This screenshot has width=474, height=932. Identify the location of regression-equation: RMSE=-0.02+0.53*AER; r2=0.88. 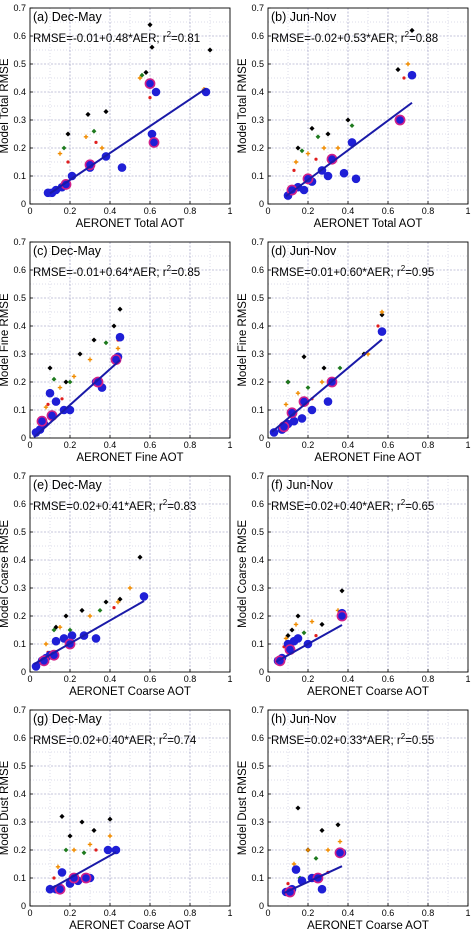
(354, 37).